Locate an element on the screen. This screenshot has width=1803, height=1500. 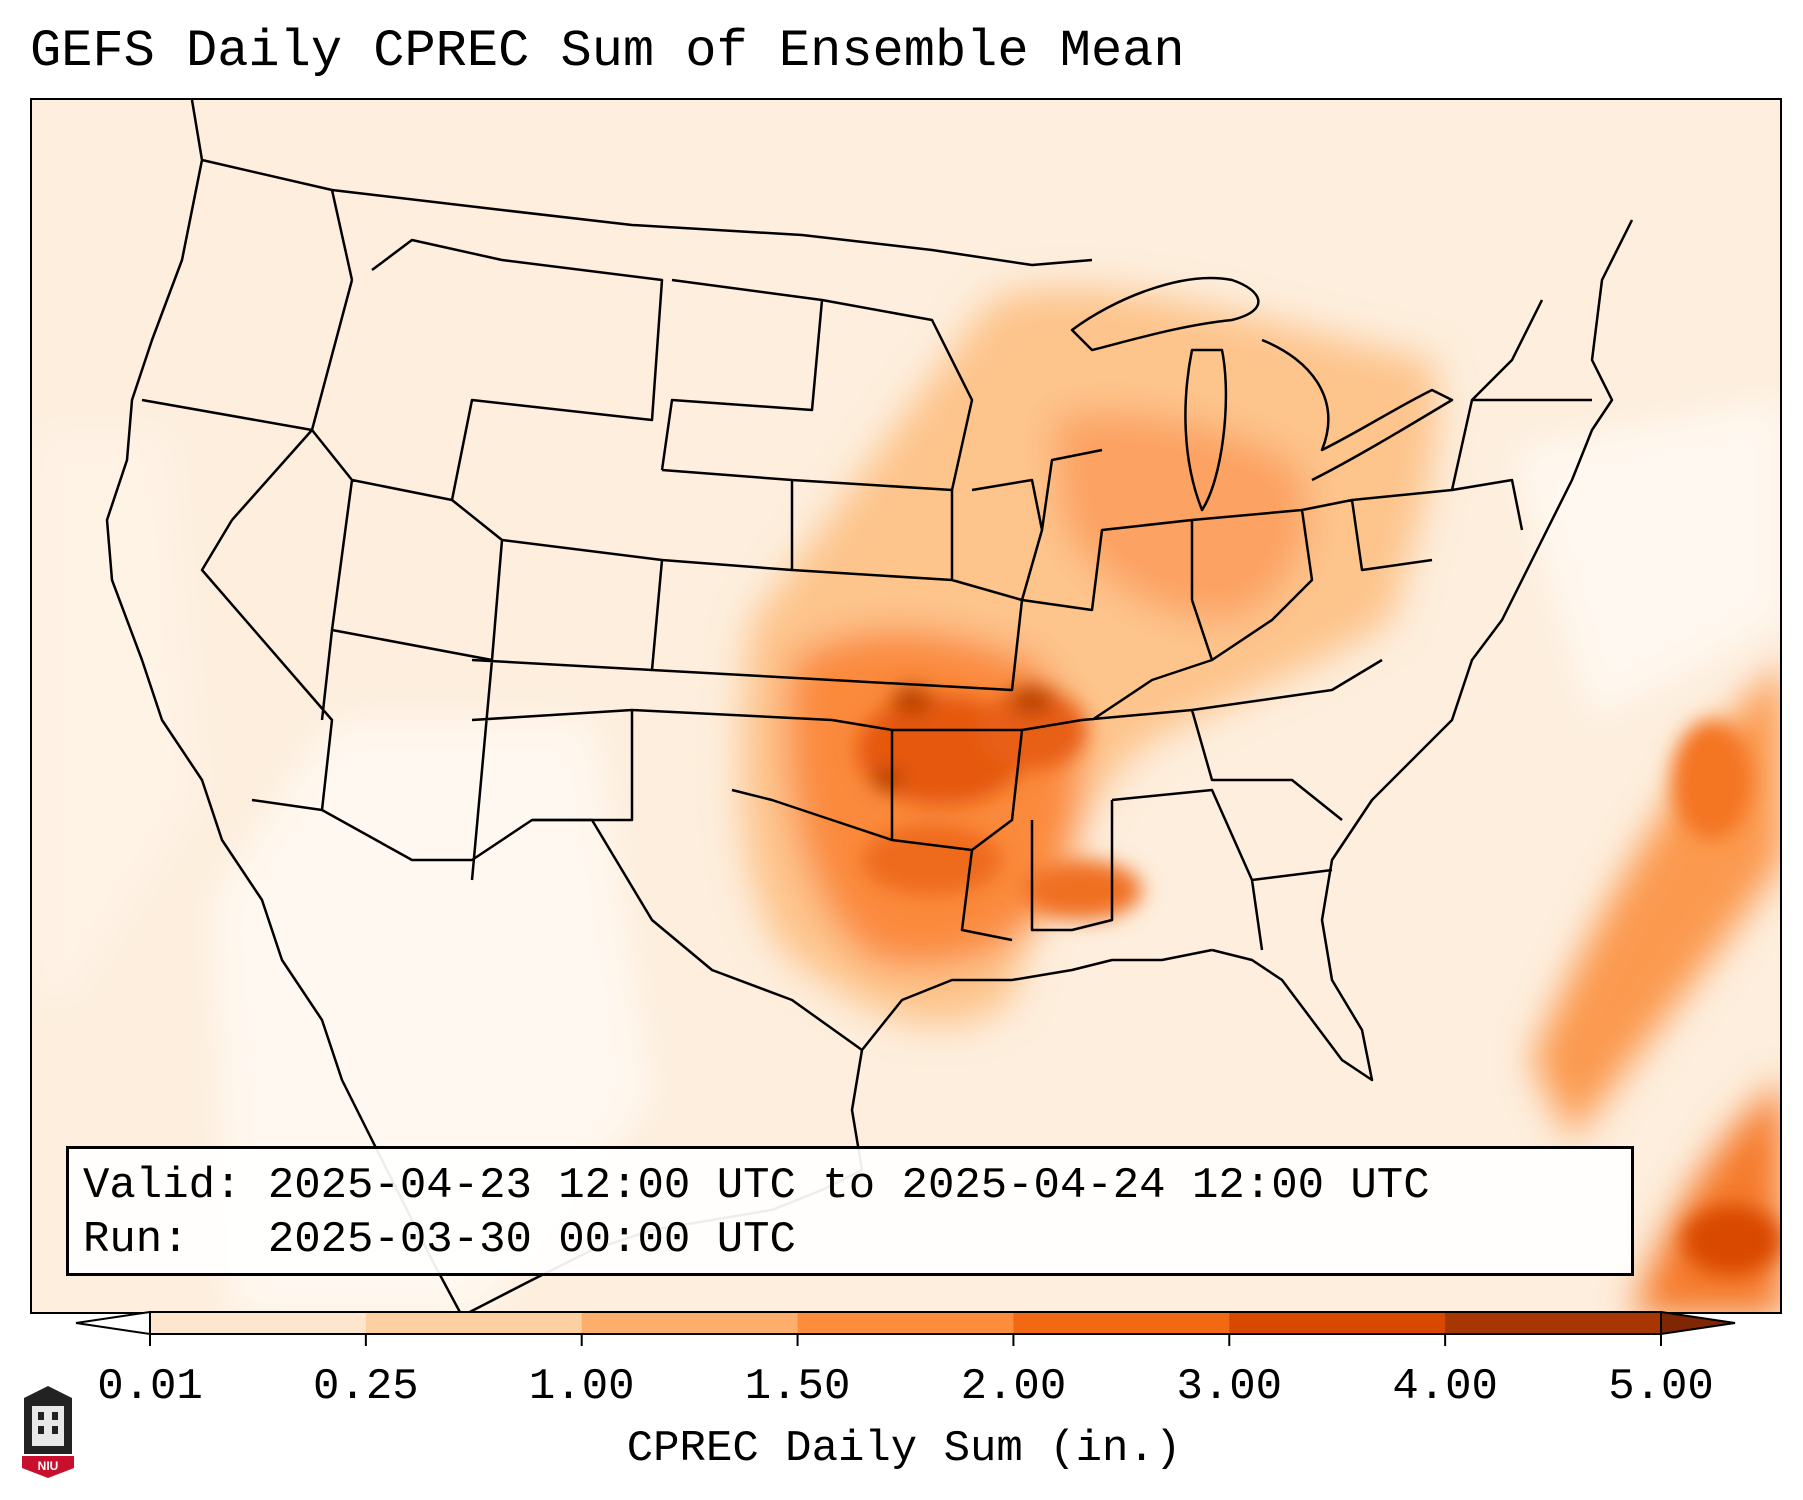
colorbar-tick-label: 1.50 is located at coordinates (797, 1387).